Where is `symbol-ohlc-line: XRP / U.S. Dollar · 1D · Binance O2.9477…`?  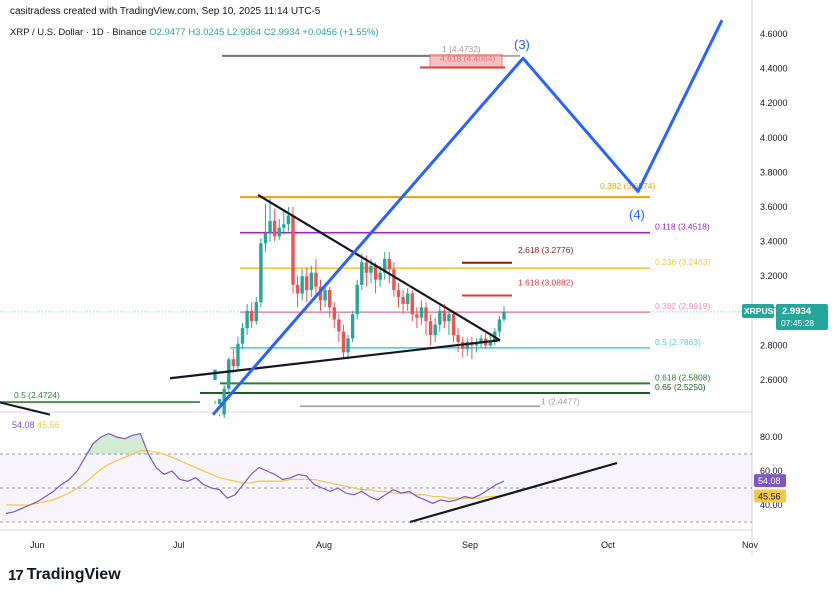
symbol-ohlc-line: XRP / U.S. Dollar · 1D · Binance O2.9477… is located at coordinates (194, 32).